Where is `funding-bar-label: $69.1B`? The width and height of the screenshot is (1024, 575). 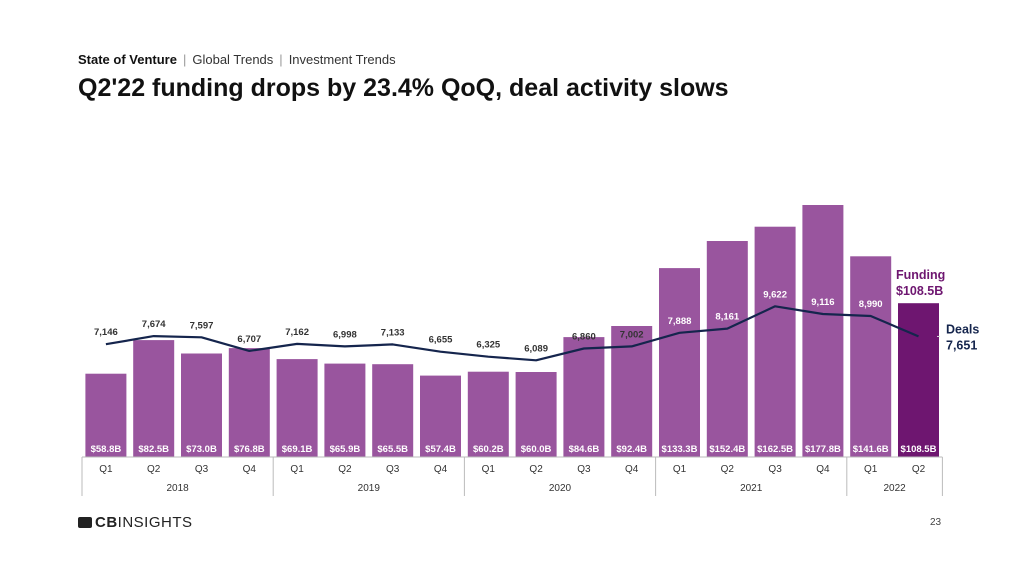 funding-bar-label: $69.1B is located at coordinates (297, 449).